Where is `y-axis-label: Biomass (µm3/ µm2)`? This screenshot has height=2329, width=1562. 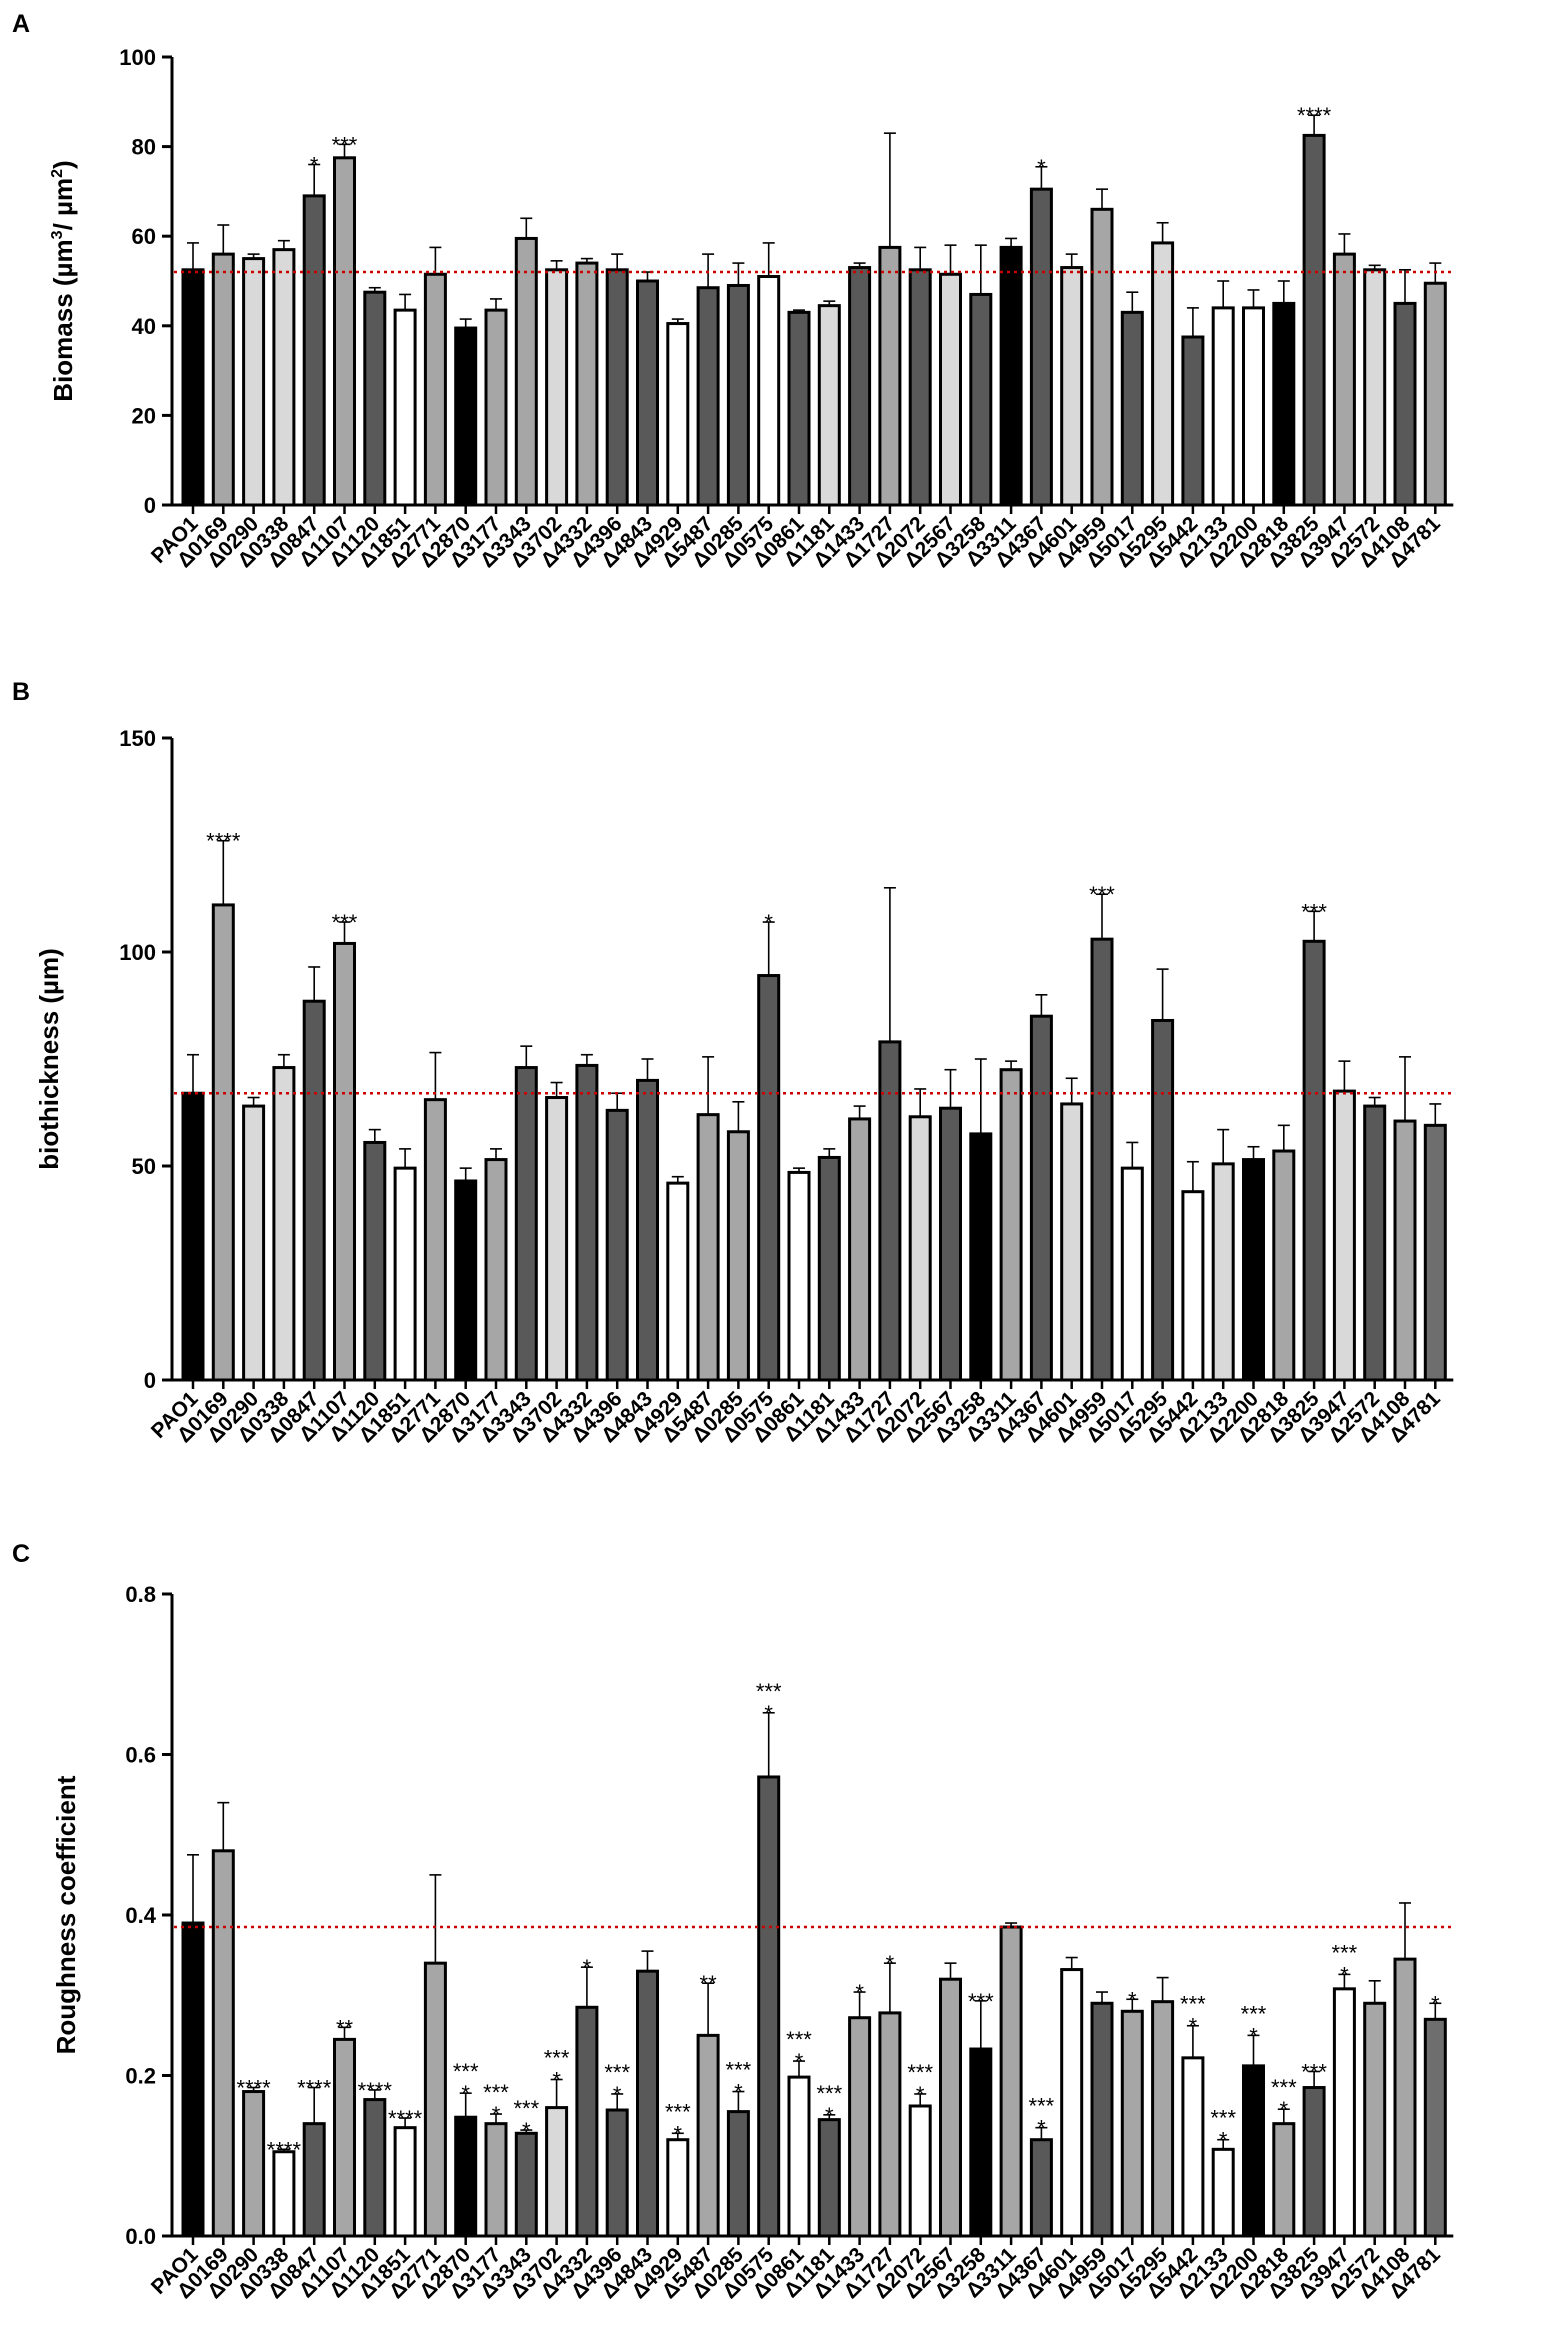
y-axis-label: Biomass (µm3/ µm2) is located at coordinates (63, 280).